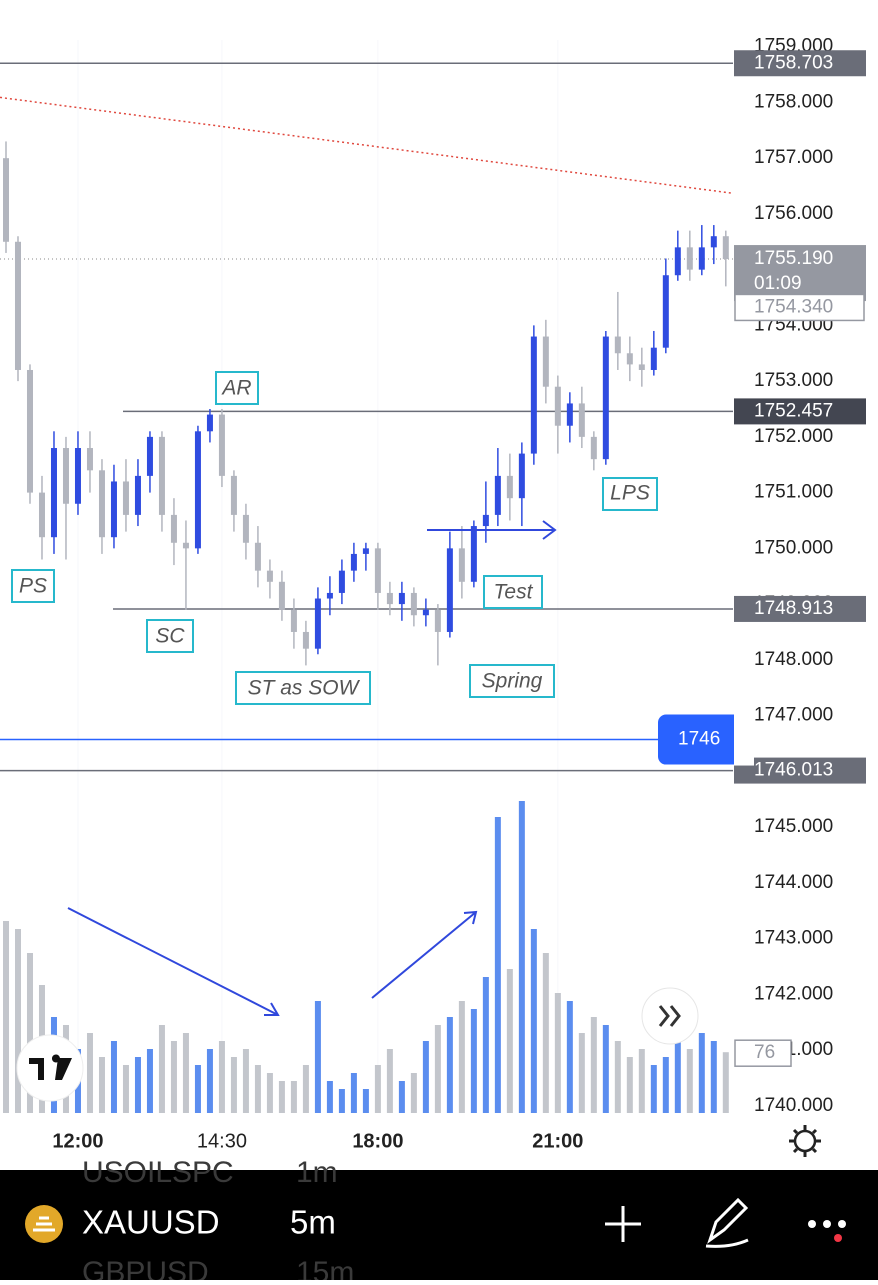 Image resolution: width=878 pixels, height=1285 pixels. What do you see at coordinates (793, 1105) in the screenshot?
I see `y-tick-label: 1740.000` at bounding box center [793, 1105].